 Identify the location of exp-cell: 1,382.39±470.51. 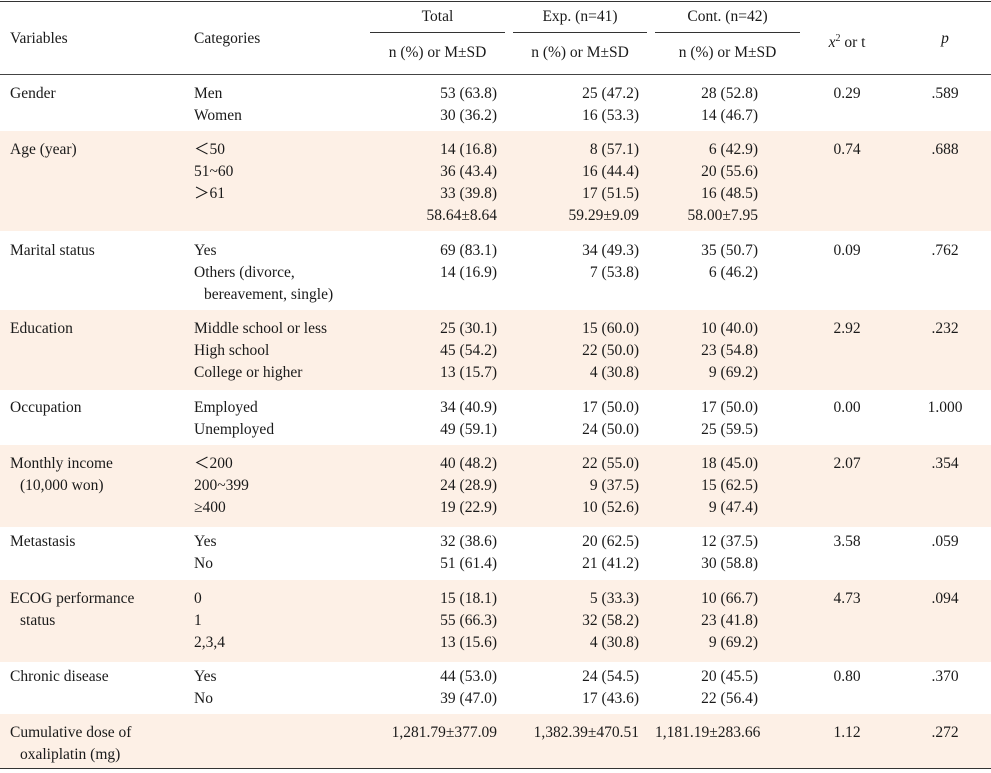
(576, 733).